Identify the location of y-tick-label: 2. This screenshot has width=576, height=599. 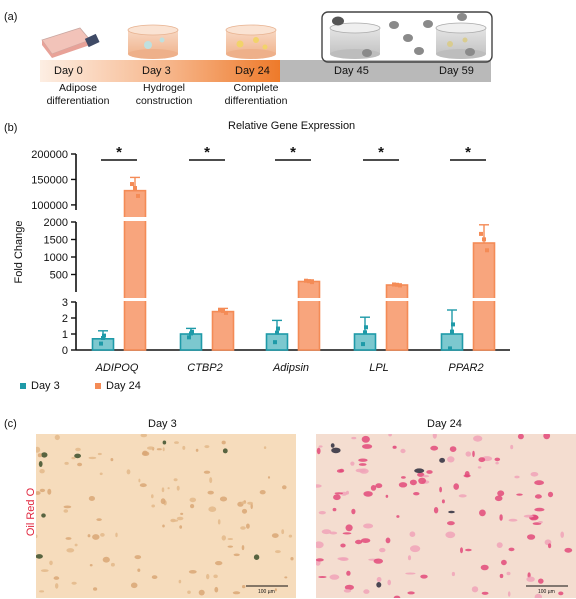
(65, 319).